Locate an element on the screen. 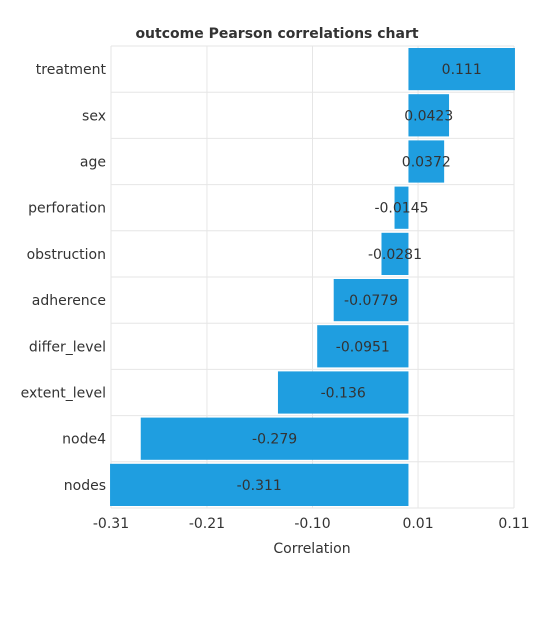  bar-adherence is located at coordinates (371, 300).